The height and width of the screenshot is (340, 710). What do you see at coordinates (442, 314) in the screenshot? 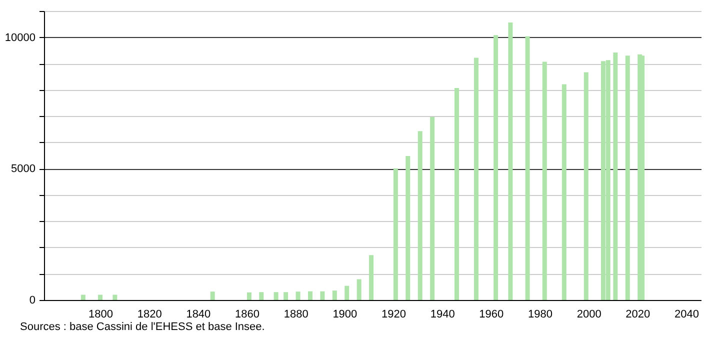
I see `x-tick-label: 1940` at bounding box center [442, 314].